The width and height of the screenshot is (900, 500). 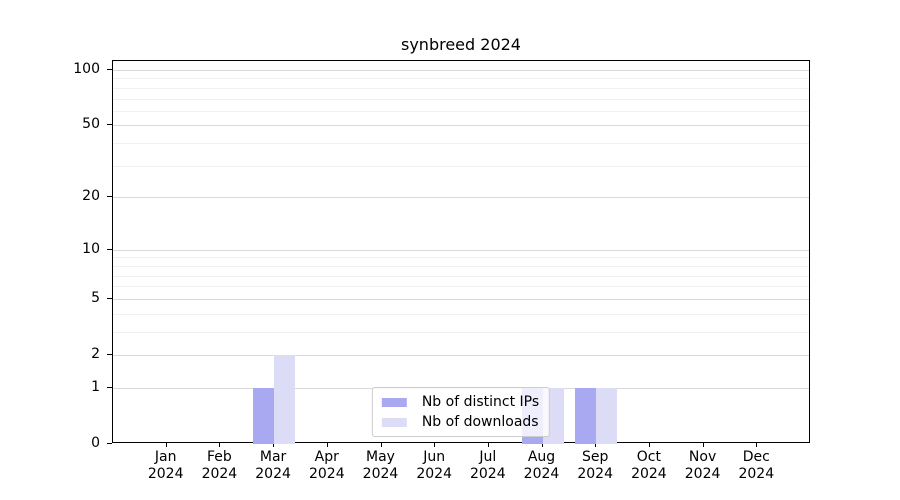 What do you see at coordinates (461, 412) in the screenshot?
I see `legend: Nb of distinct IPs Nb of downloads` at bounding box center [461, 412].